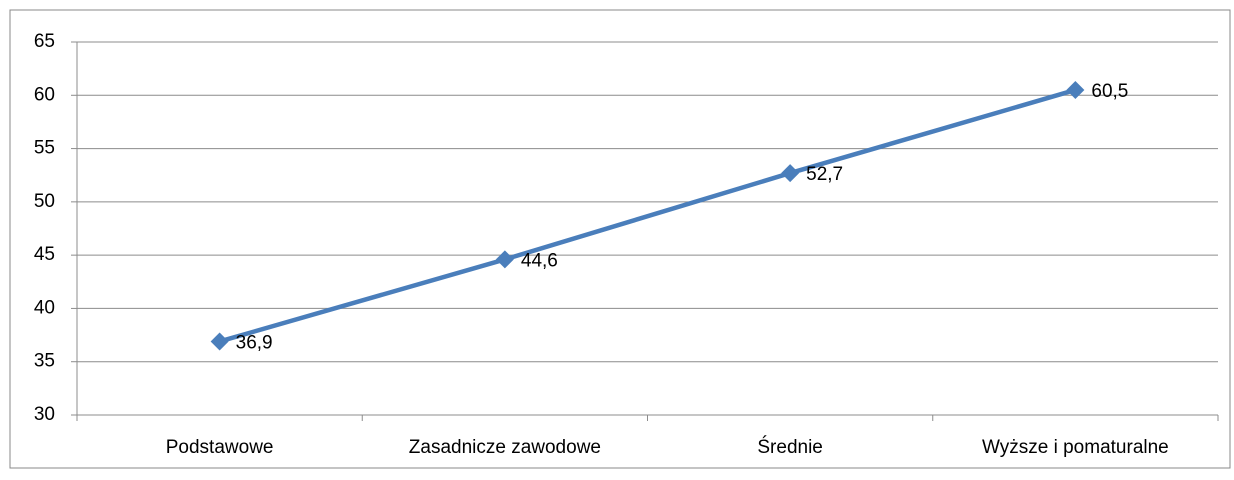 The height and width of the screenshot is (480, 1234). What do you see at coordinates (824, 174) in the screenshot?
I see `data-label: 52,7` at bounding box center [824, 174].